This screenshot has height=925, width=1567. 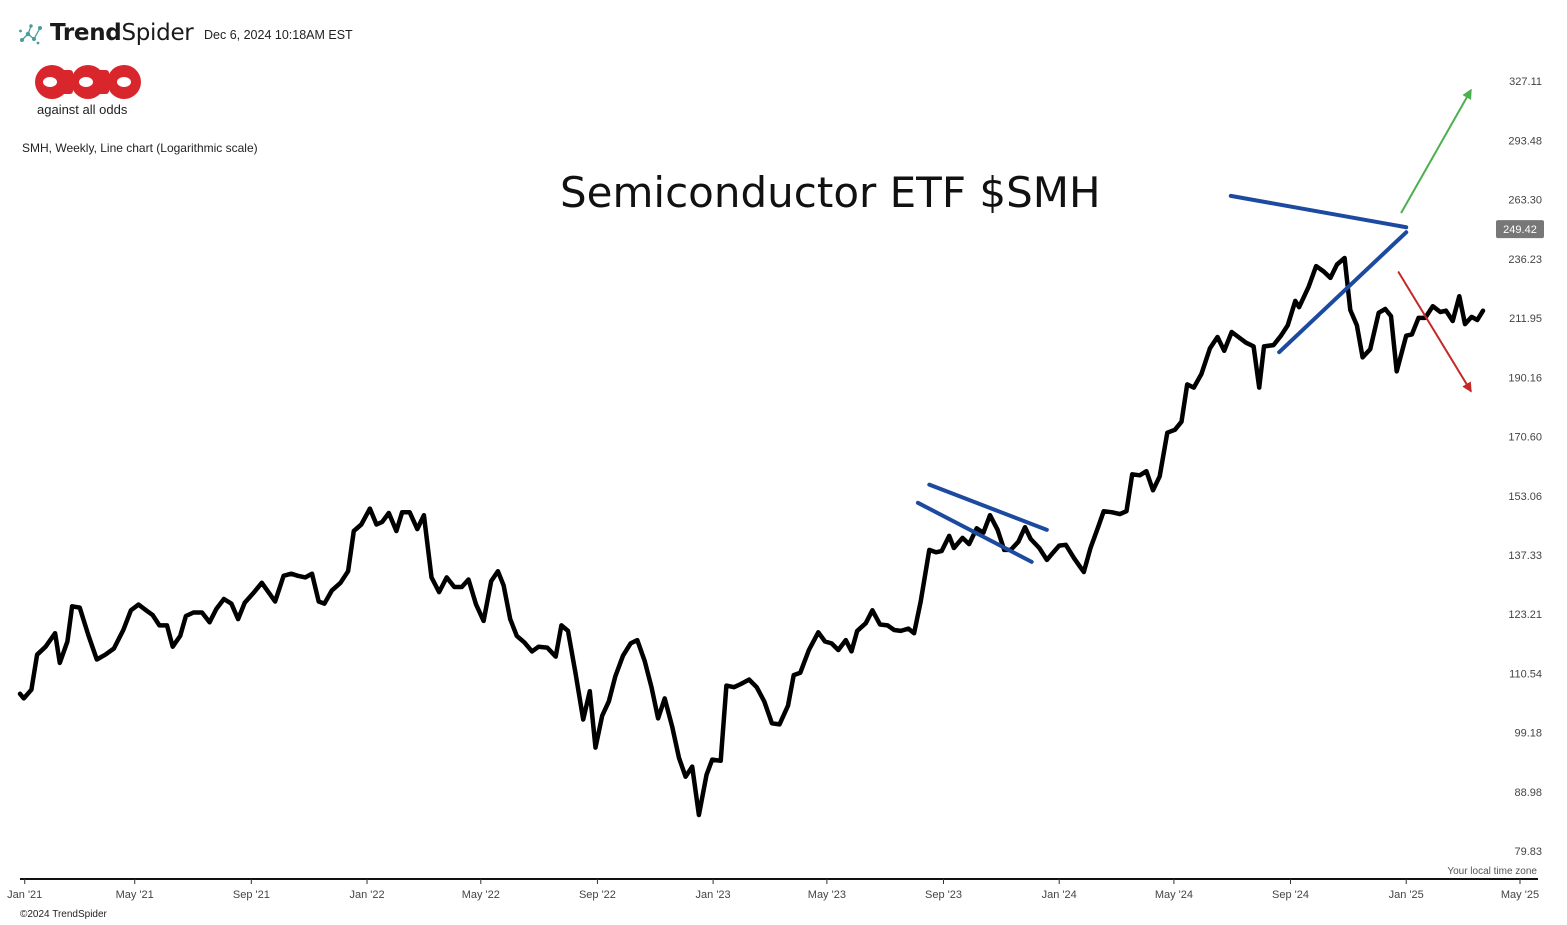 What do you see at coordinates (1525, 141) in the screenshot?
I see `y-tick-label: 293.48` at bounding box center [1525, 141].